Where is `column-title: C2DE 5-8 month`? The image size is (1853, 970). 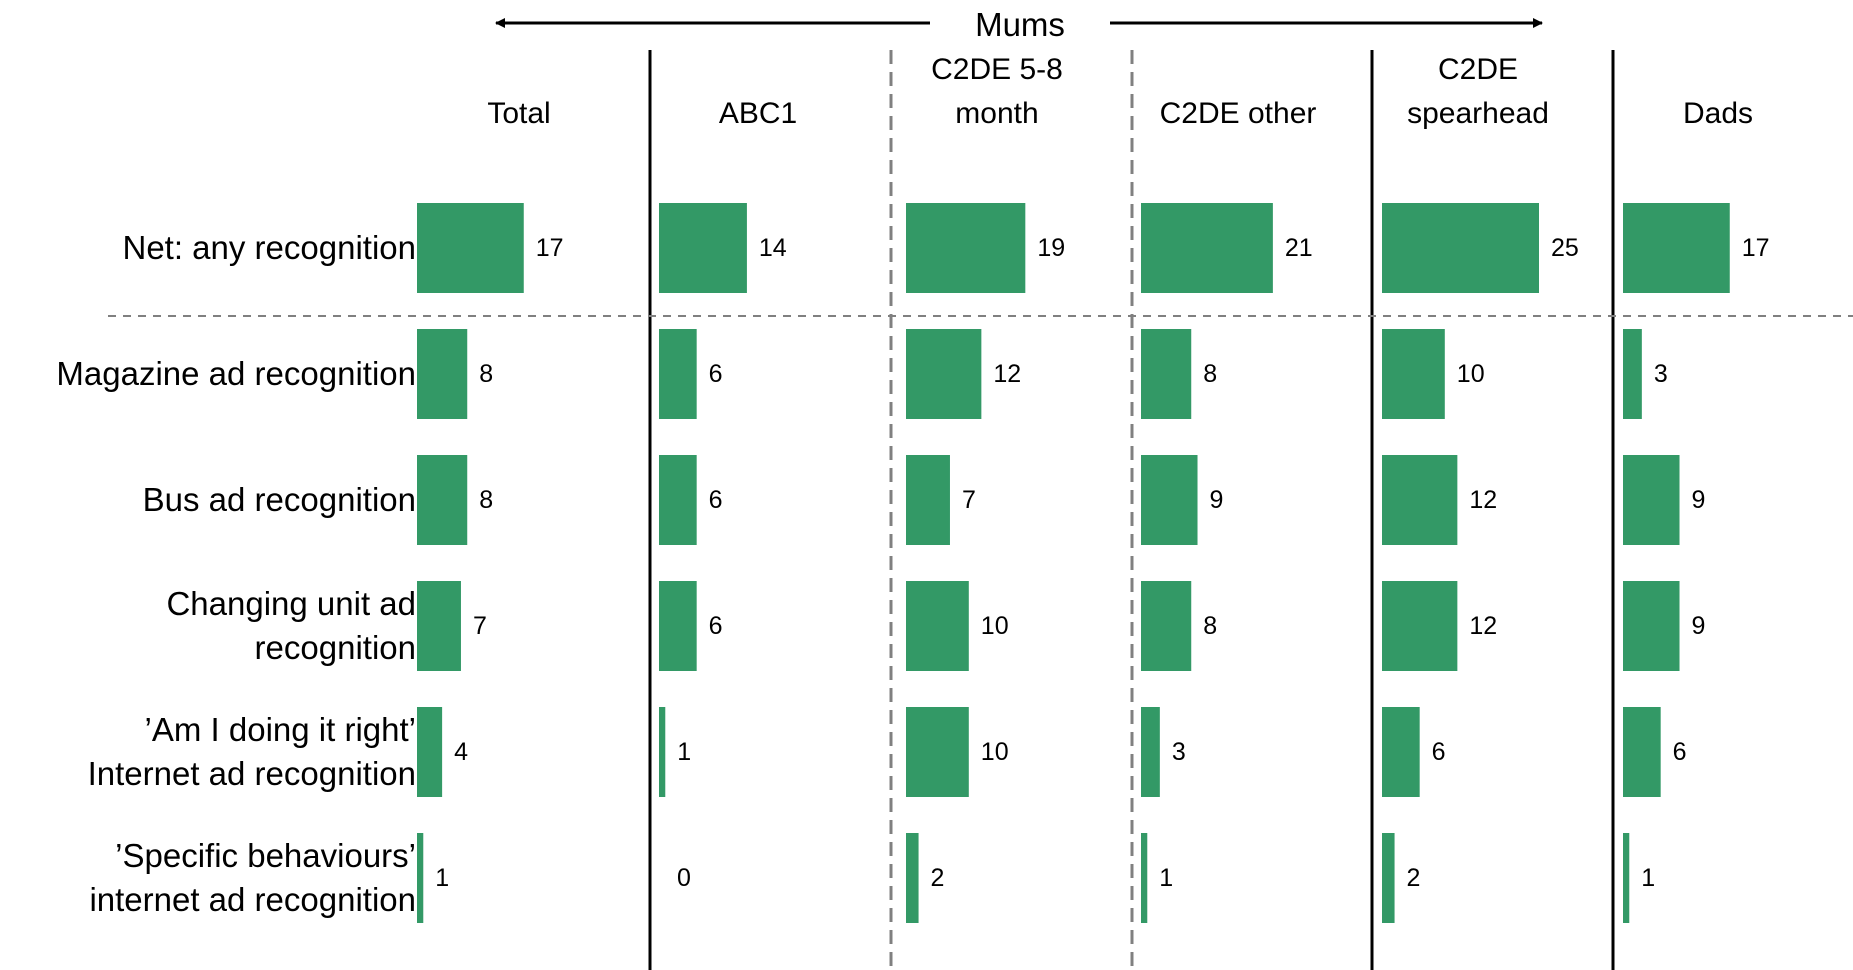 column-title: C2DE 5-8 month is located at coordinates (997, 91).